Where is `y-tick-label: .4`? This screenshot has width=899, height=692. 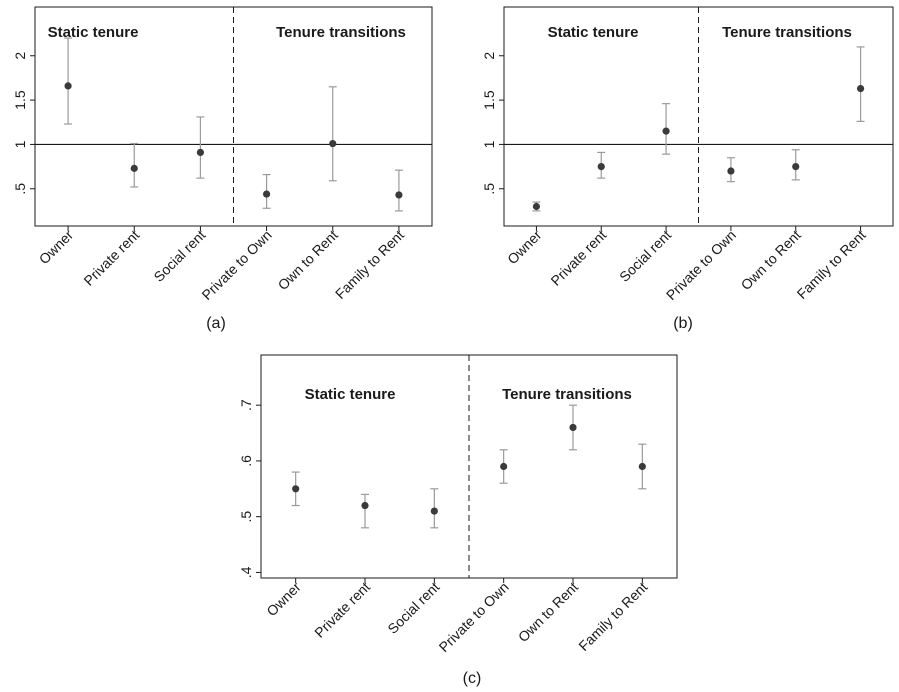 y-tick-label: .4 is located at coordinates (246, 572).